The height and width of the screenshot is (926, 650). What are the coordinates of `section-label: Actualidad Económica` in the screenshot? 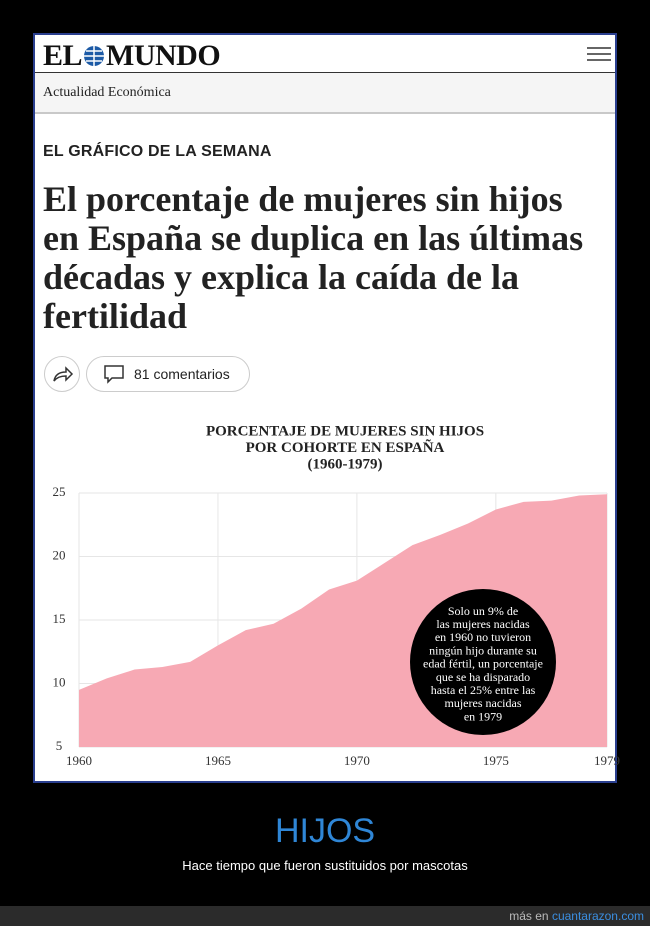 It's located at (107, 92).